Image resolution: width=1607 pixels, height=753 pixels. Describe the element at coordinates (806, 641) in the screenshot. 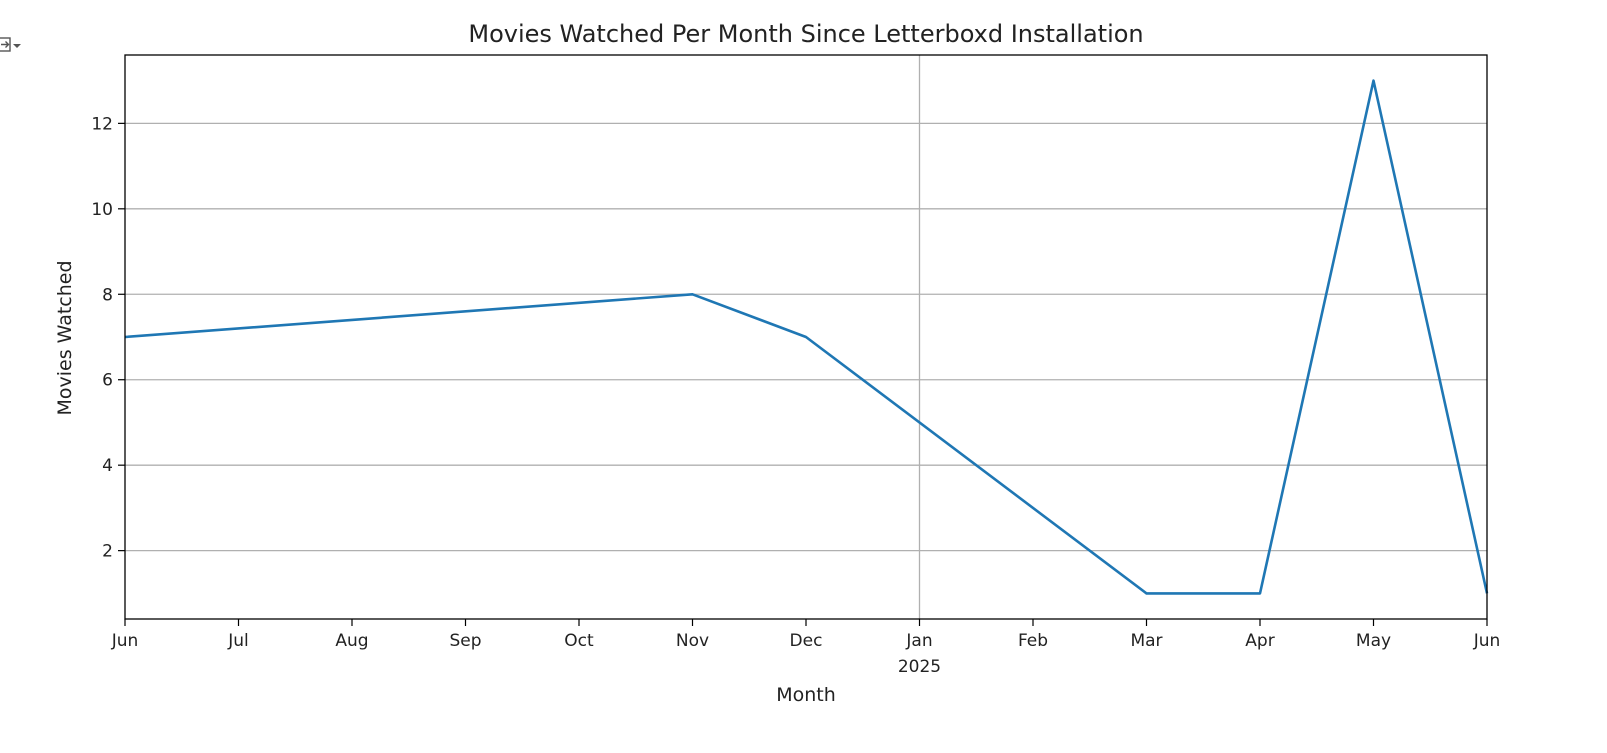

I see `x-tick-label: Dec` at that location.